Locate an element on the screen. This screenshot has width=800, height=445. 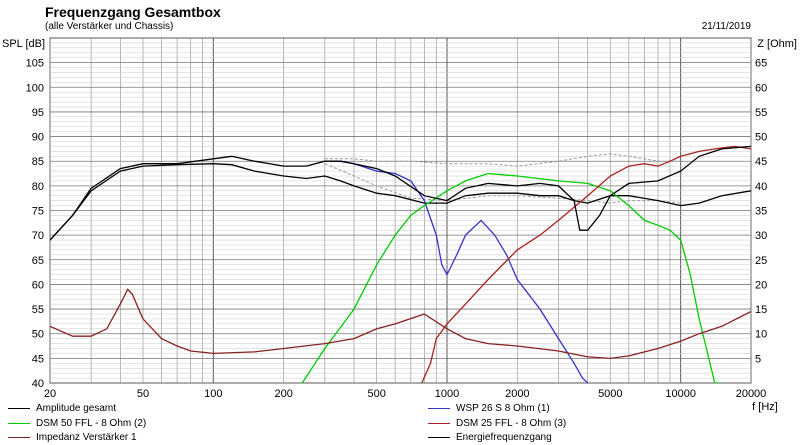
legend-item: WSP 26 S 8 Ohm (1) is located at coordinates (489, 408).